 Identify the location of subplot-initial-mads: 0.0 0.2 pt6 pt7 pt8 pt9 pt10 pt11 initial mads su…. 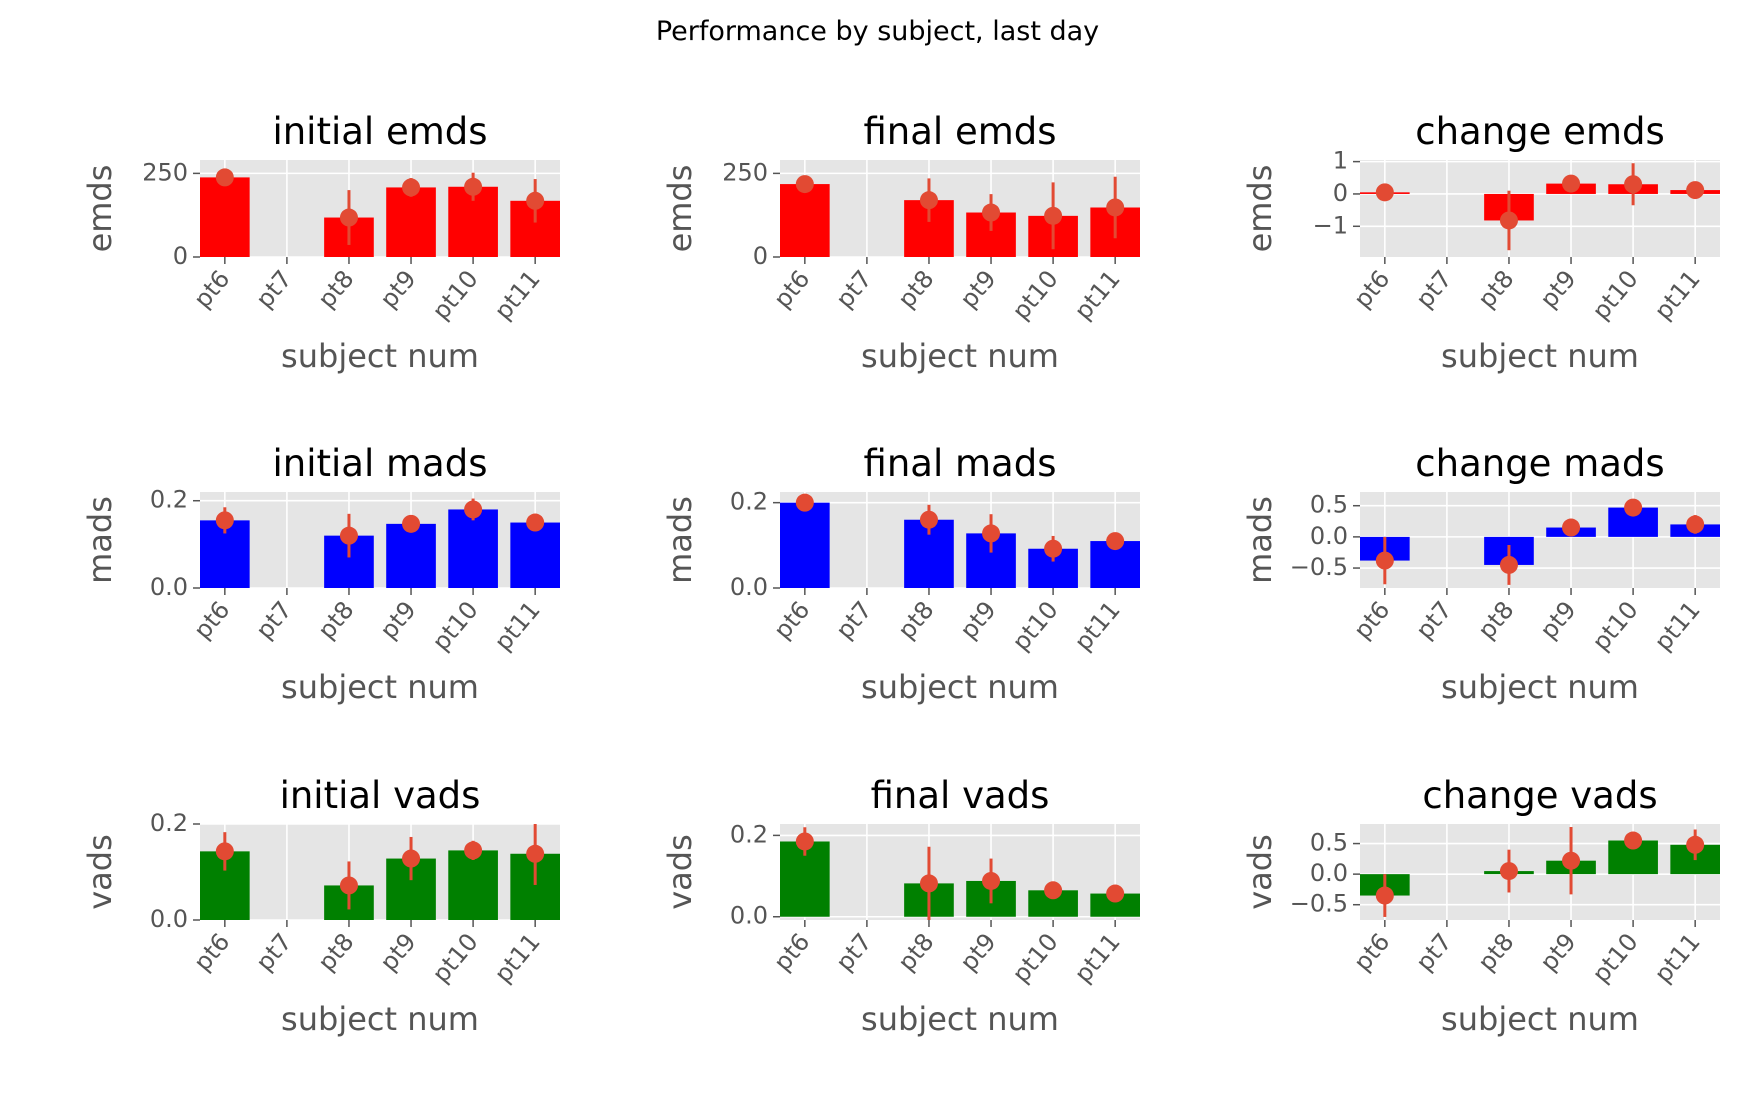
(320, 574).